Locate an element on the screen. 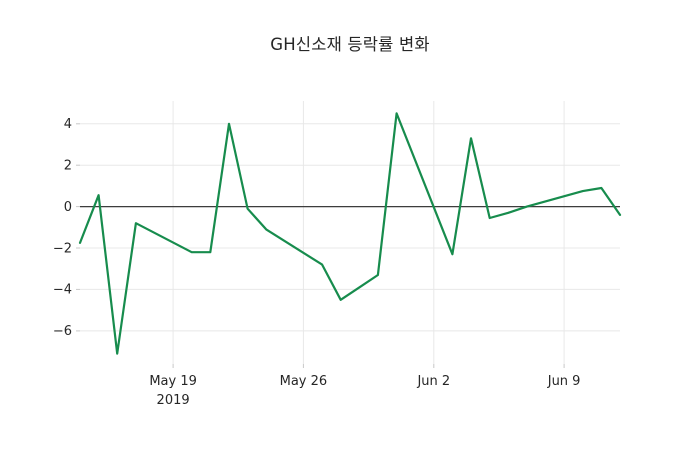 This screenshot has width=700, height=450. y-tick-label: 4 is located at coordinates (68, 124).